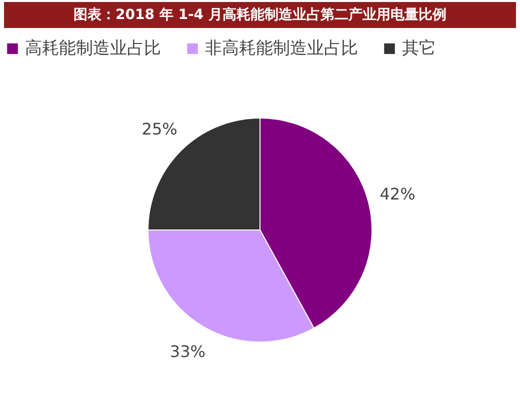 The width and height of the screenshot is (520, 396). Describe the element at coordinates (398, 194) in the screenshot. I see `data-label: 42%` at that location.